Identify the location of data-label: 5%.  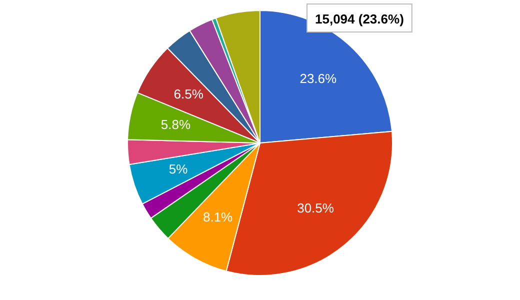
(178, 169).